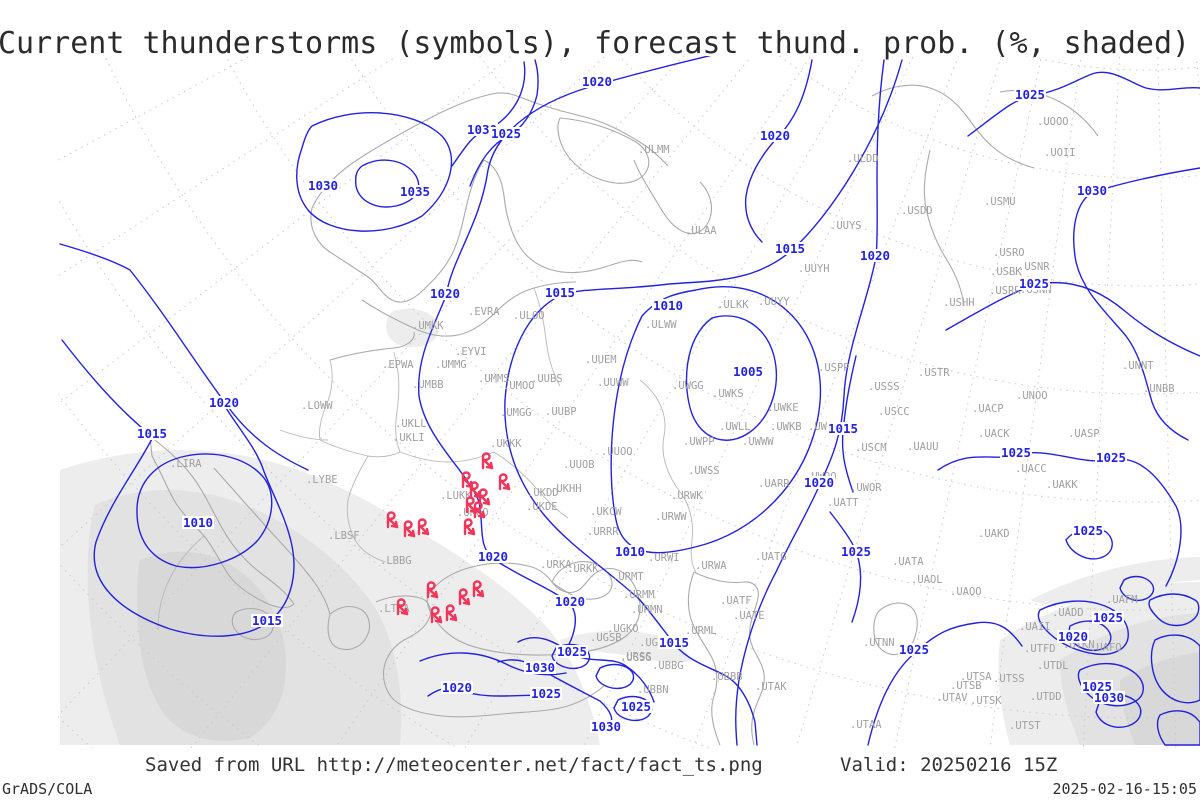 The image size is (1200, 800). Describe the element at coordinates (1122, 600) in the screenshot. I see `station-code-label: .UAFM` at that location.